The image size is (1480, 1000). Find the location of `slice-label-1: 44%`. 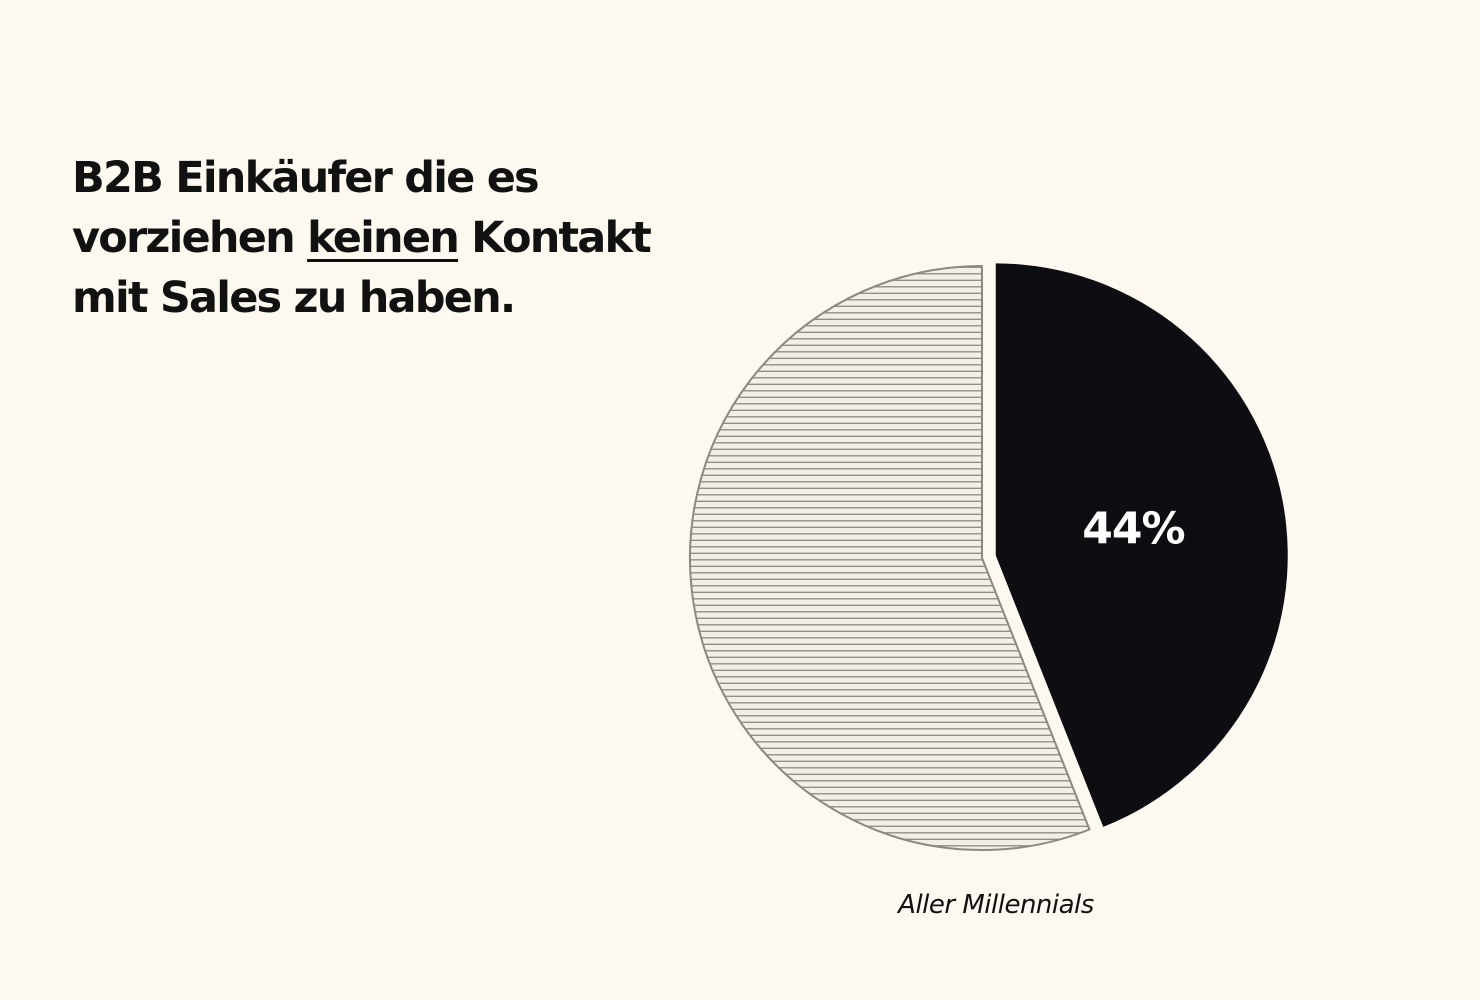

slice-label-1: 44% is located at coordinates (1133, 529).